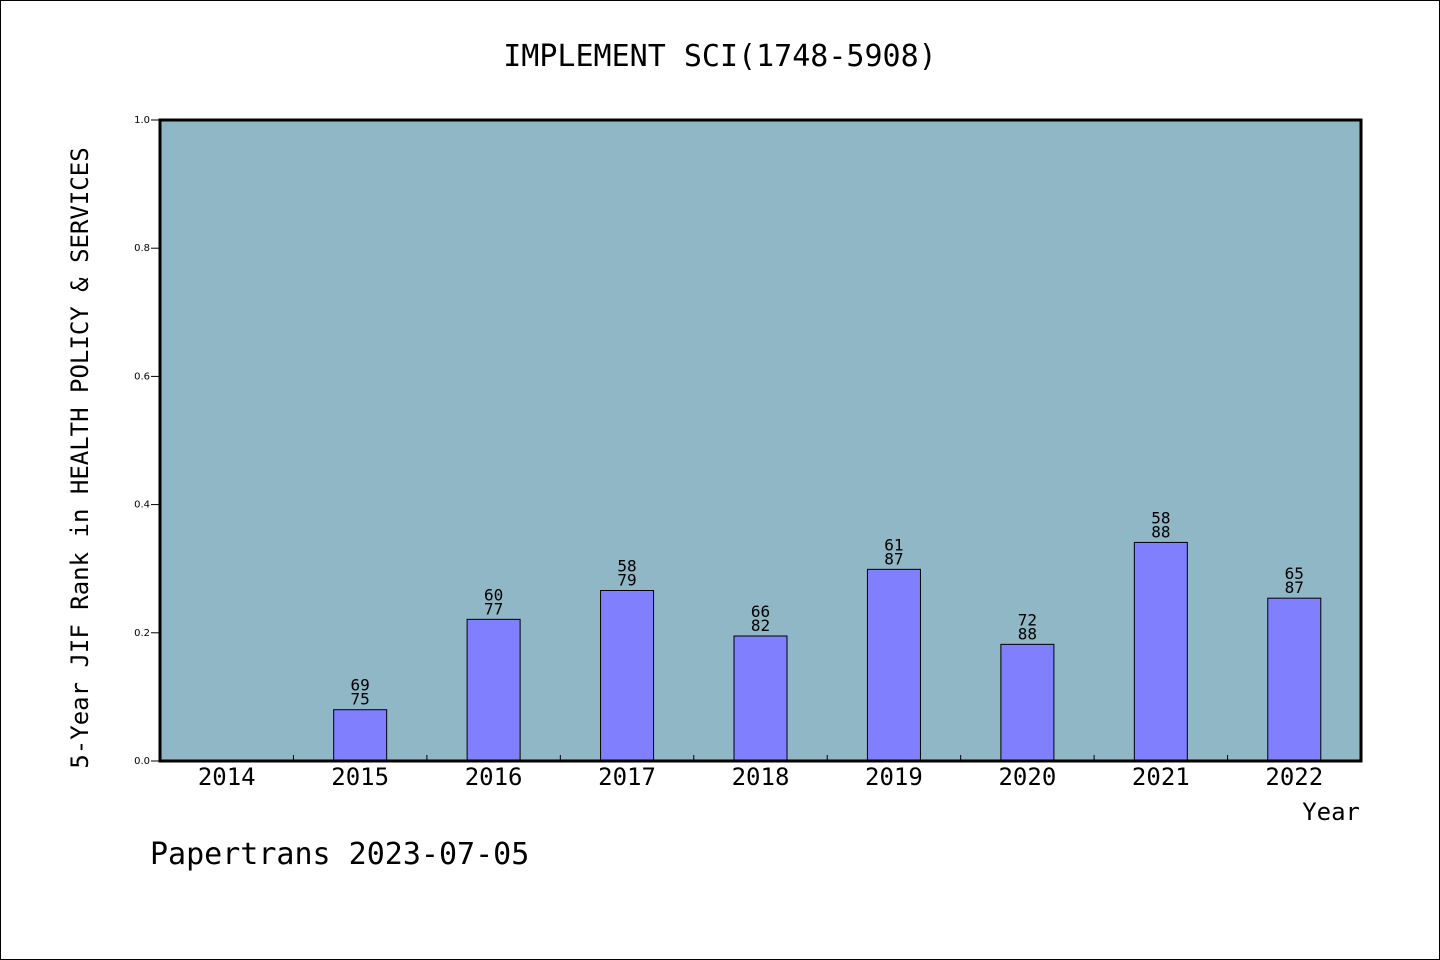 The image size is (1440, 960). I want to click on x-tick-label-2016: 2016, so click(494, 777).